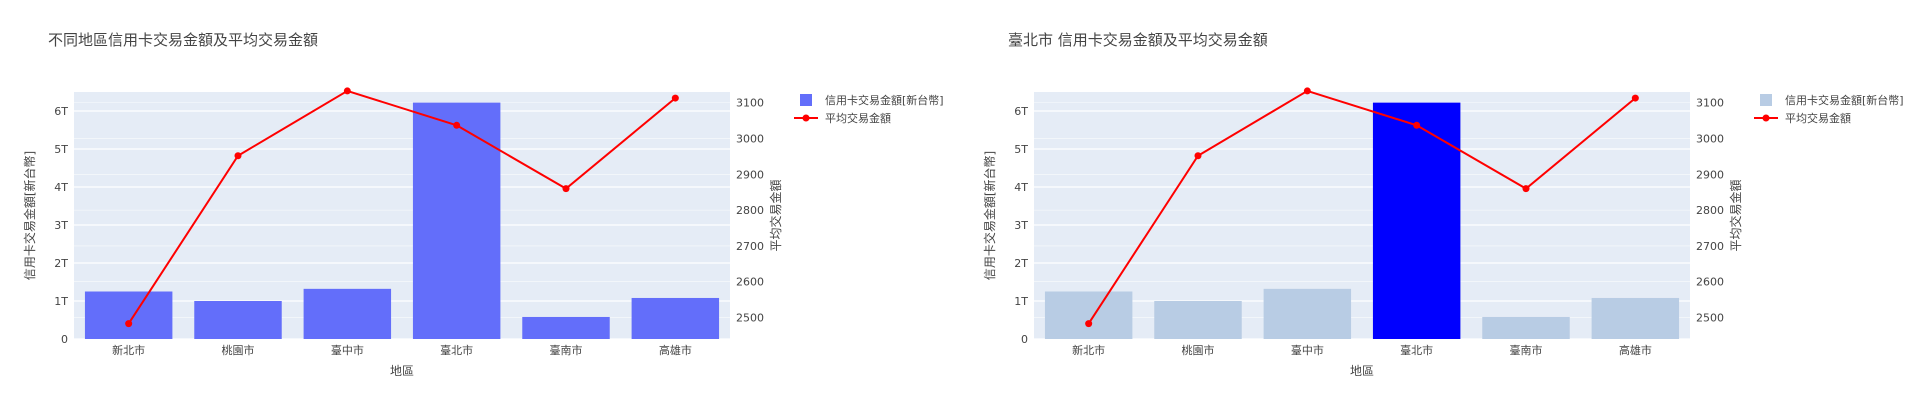 This screenshot has height=413, width=1920. Describe the element at coordinates (183, 40) in the screenshot. I see `chart-title: 不同地區信用卡交易金額及平均交易金額` at that location.